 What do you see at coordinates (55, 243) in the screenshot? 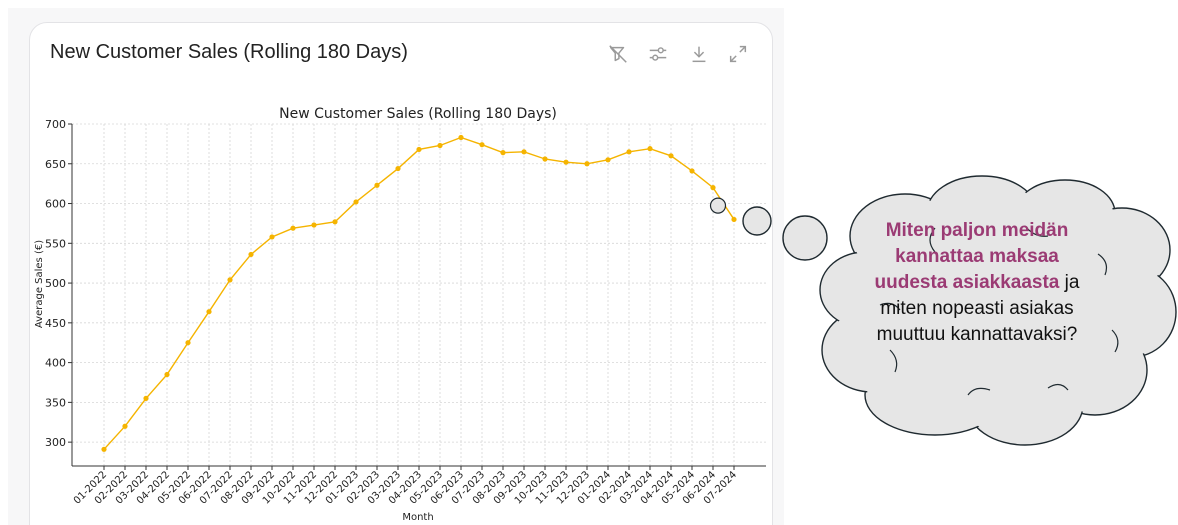
I see `y-tick-label: 550` at bounding box center [55, 243].